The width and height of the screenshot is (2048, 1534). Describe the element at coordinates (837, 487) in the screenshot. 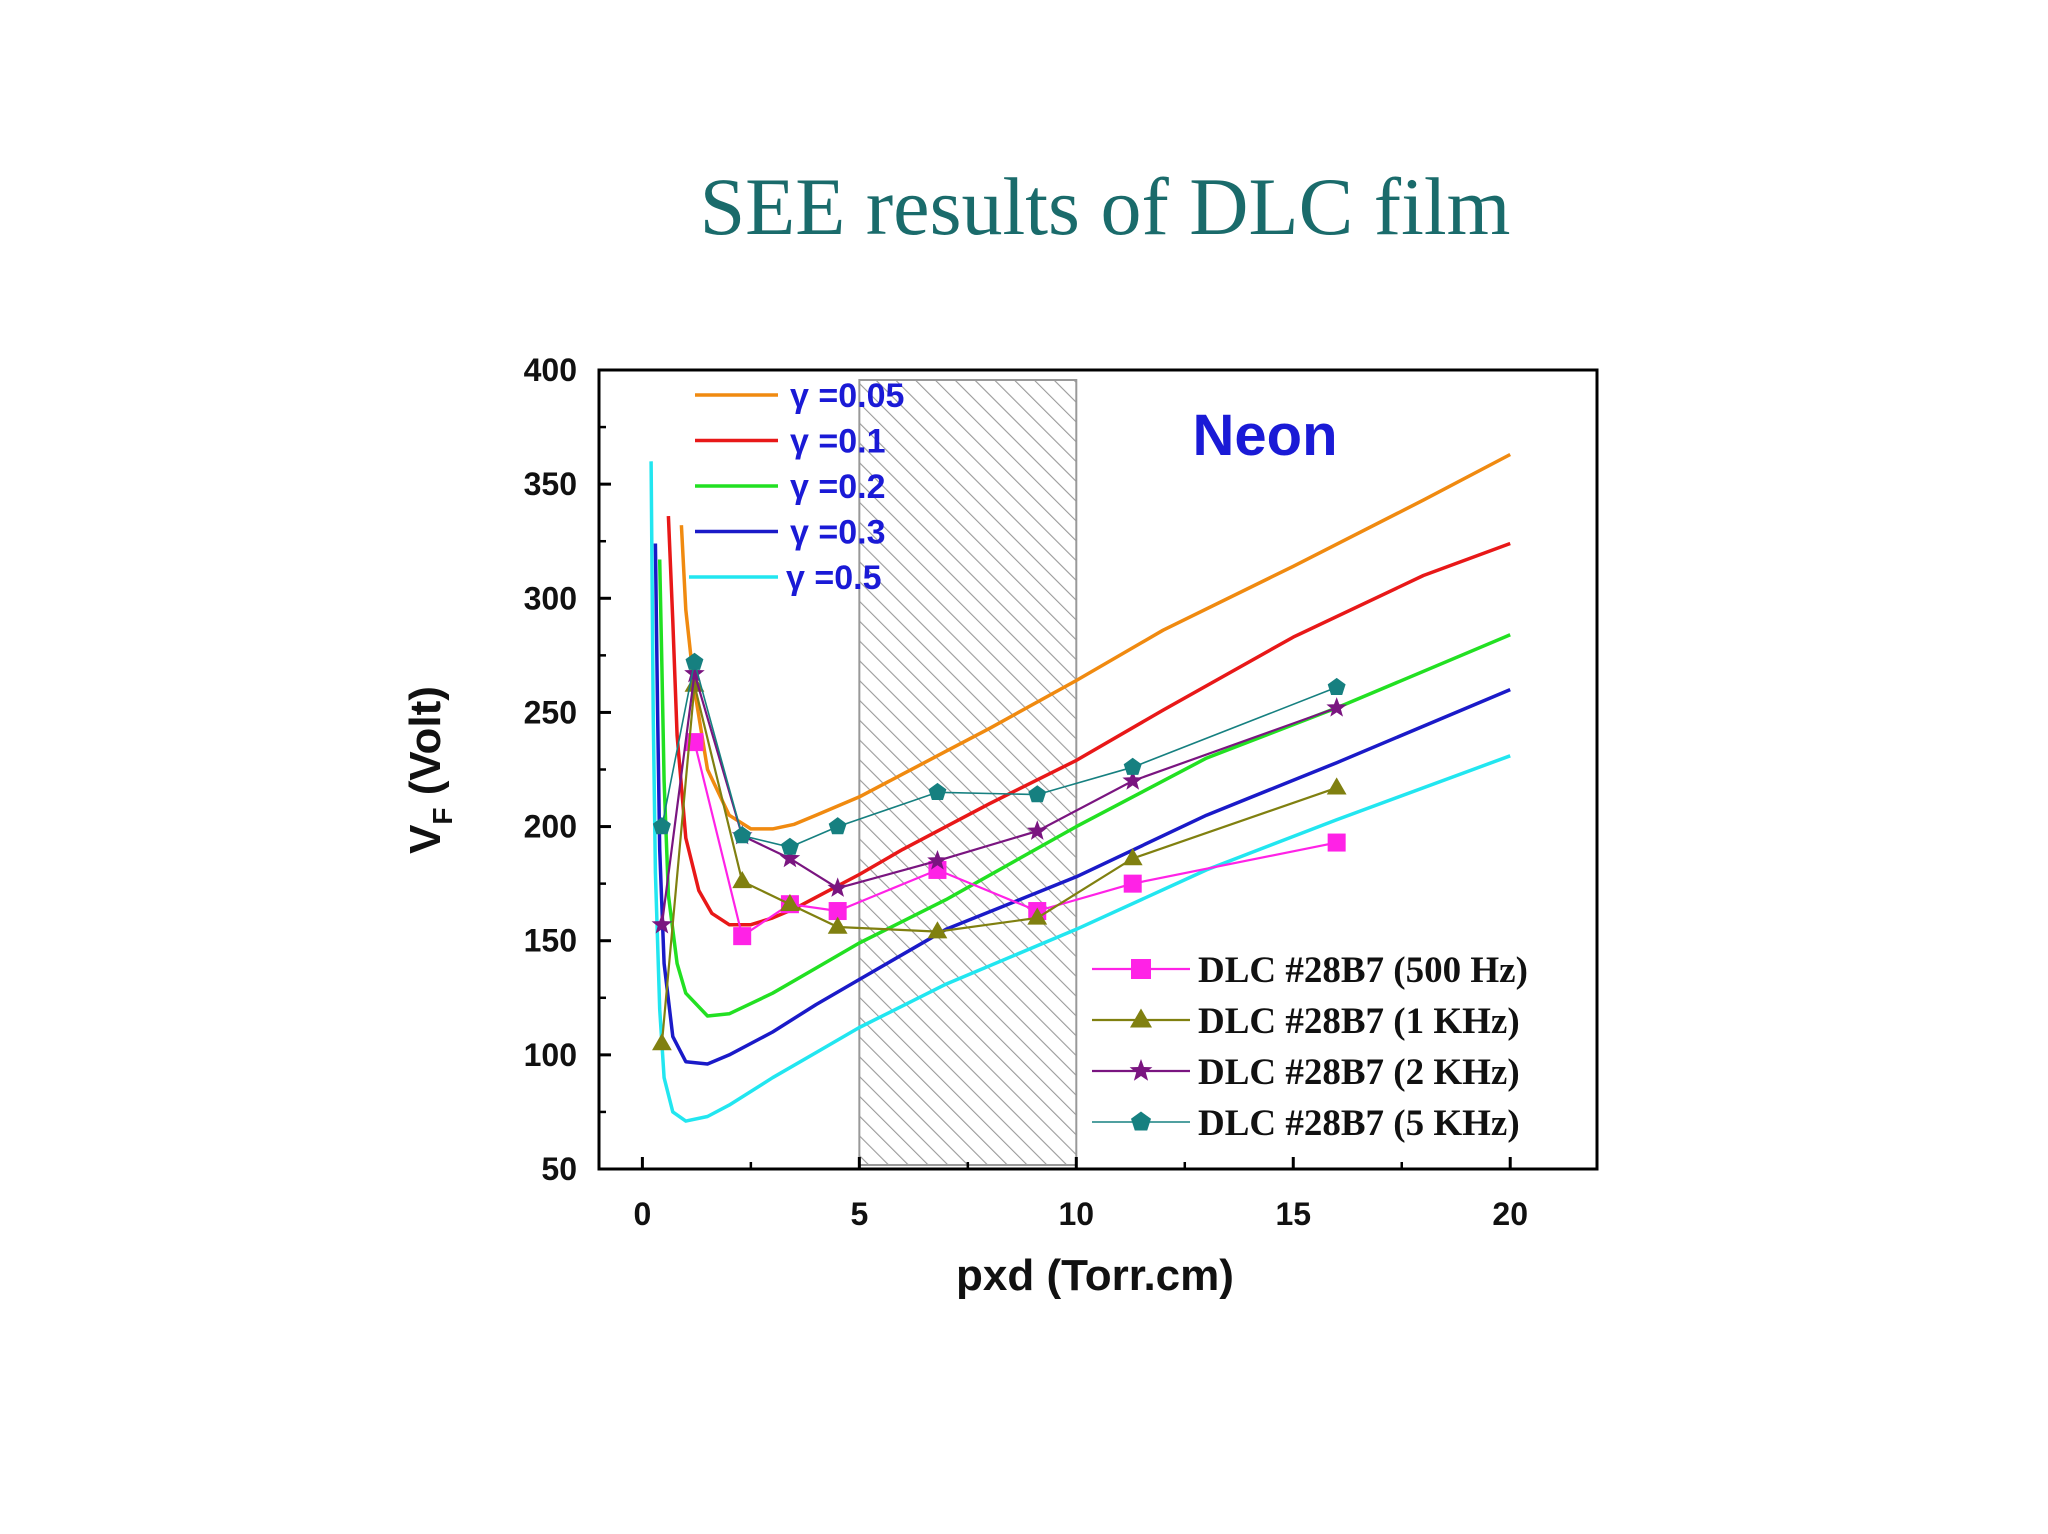

I see `gamma-legend-label: γ =0.2` at that location.